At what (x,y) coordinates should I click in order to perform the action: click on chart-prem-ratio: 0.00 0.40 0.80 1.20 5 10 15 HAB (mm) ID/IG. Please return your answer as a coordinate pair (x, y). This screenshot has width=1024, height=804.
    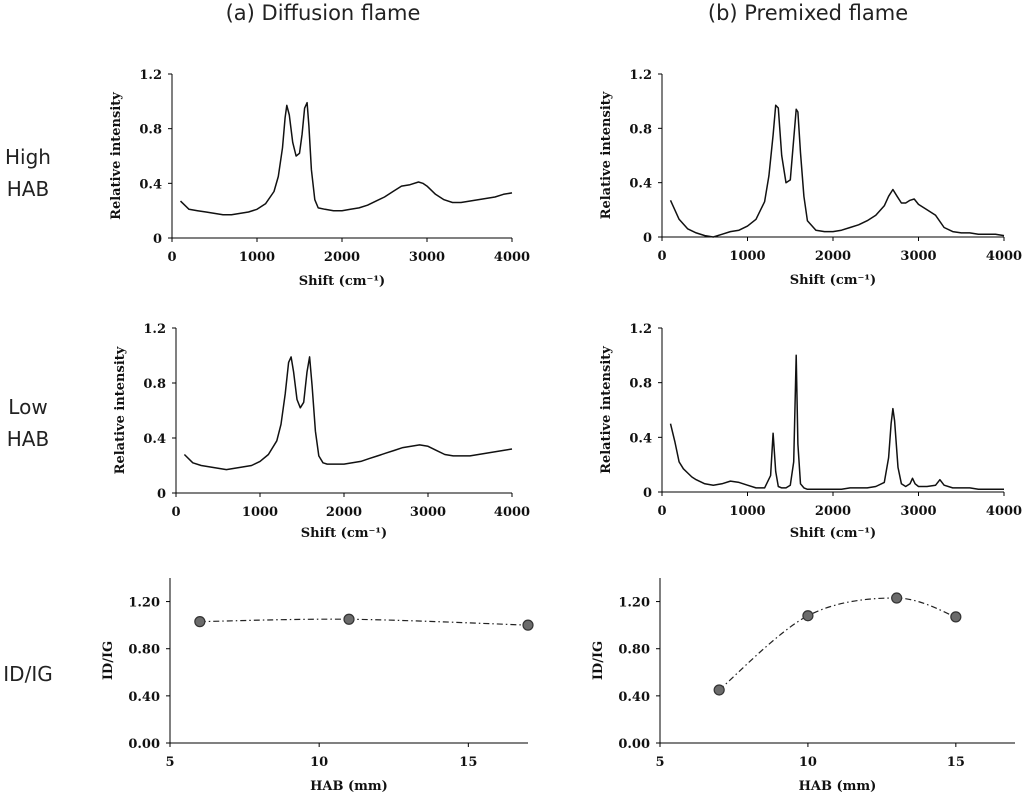
    Looking at the image, I should click on (803, 686).